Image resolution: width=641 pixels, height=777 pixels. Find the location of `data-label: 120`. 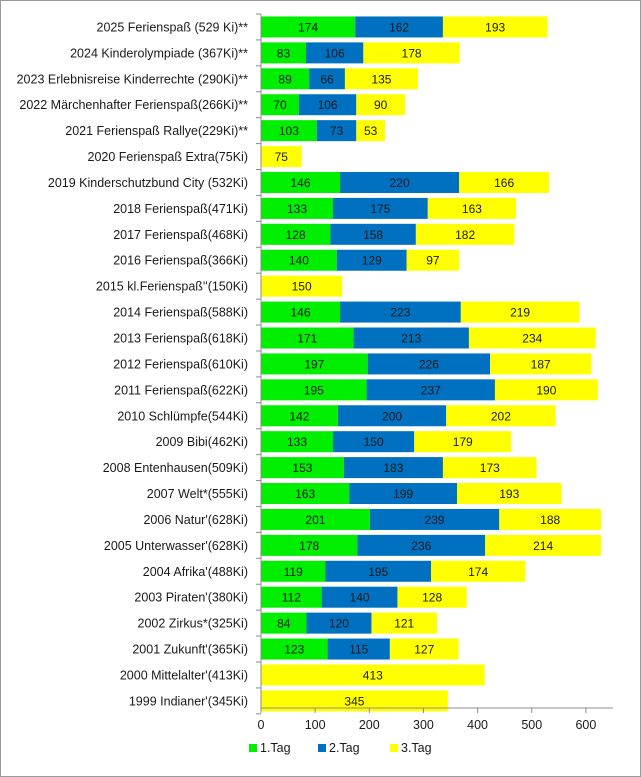

data-label: 120 is located at coordinates (339, 624).